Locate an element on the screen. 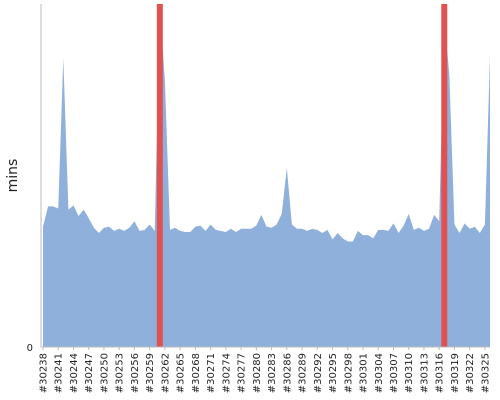 The image size is (500, 400). x-tick-label: #30259 is located at coordinates (150, 373).